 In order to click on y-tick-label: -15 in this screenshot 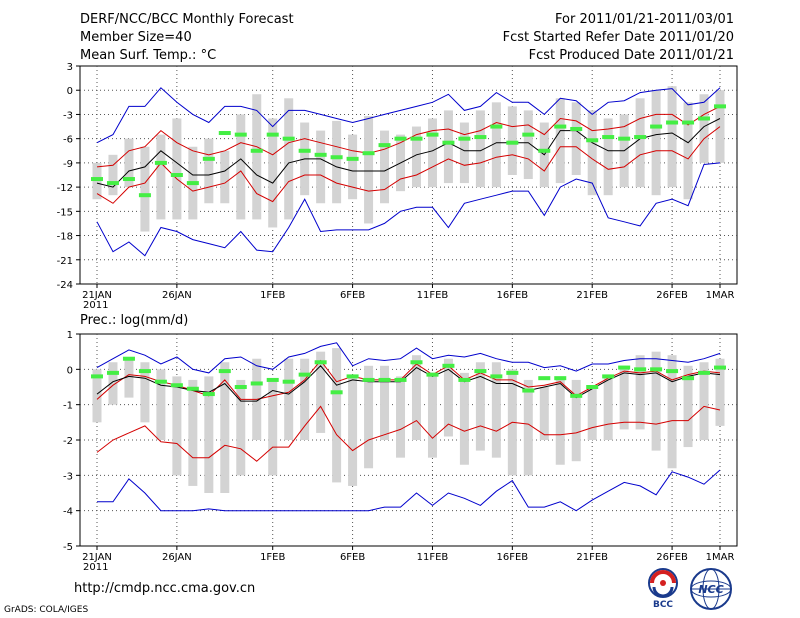, I will do `click(65, 212)`.